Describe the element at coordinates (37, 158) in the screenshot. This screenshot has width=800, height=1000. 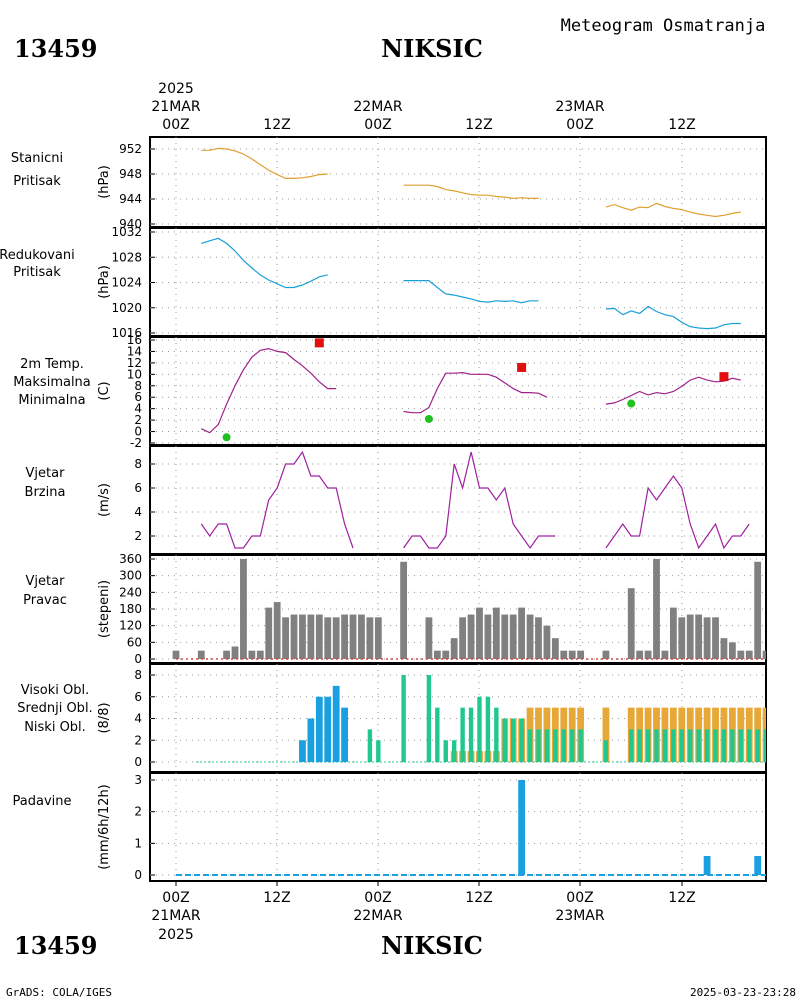
I see `panel-label: Stanicni` at that location.